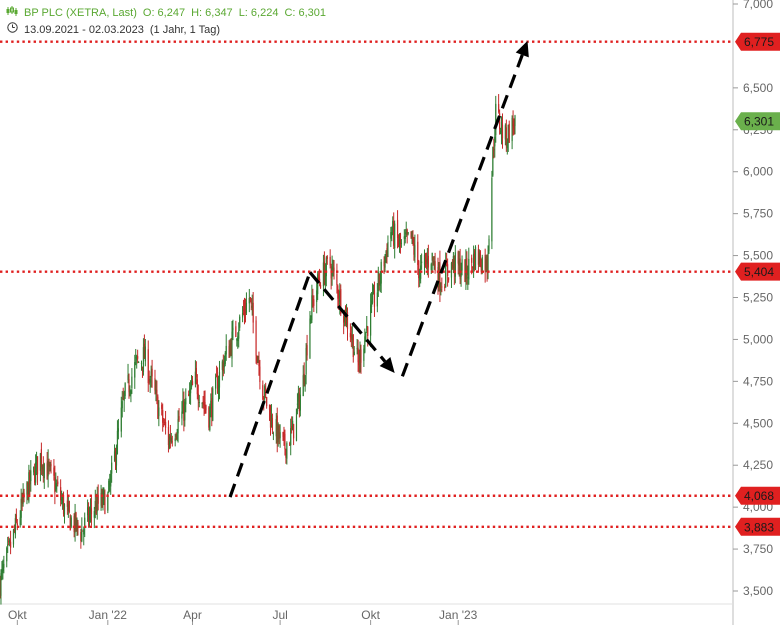  Describe the element at coordinates (17, 615) in the screenshot. I see `x-tick-label: Okt` at that location.